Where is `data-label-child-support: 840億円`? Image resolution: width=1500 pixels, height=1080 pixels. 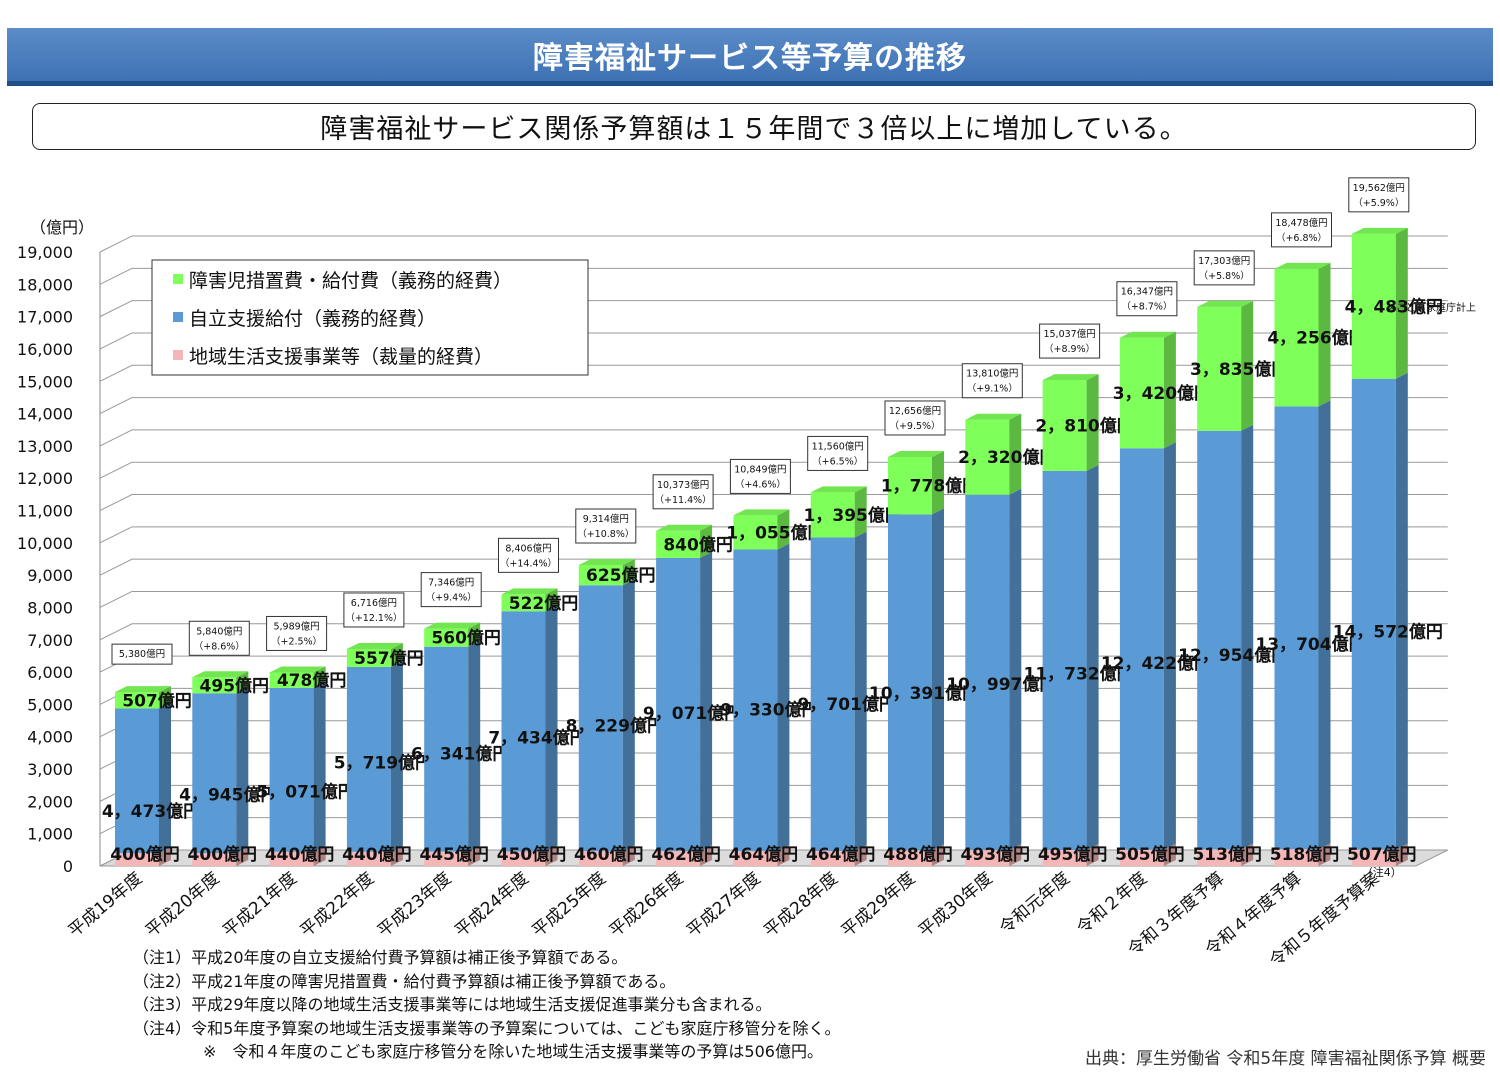 data-label-child-support: 840億円 is located at coordinates (698, 544).